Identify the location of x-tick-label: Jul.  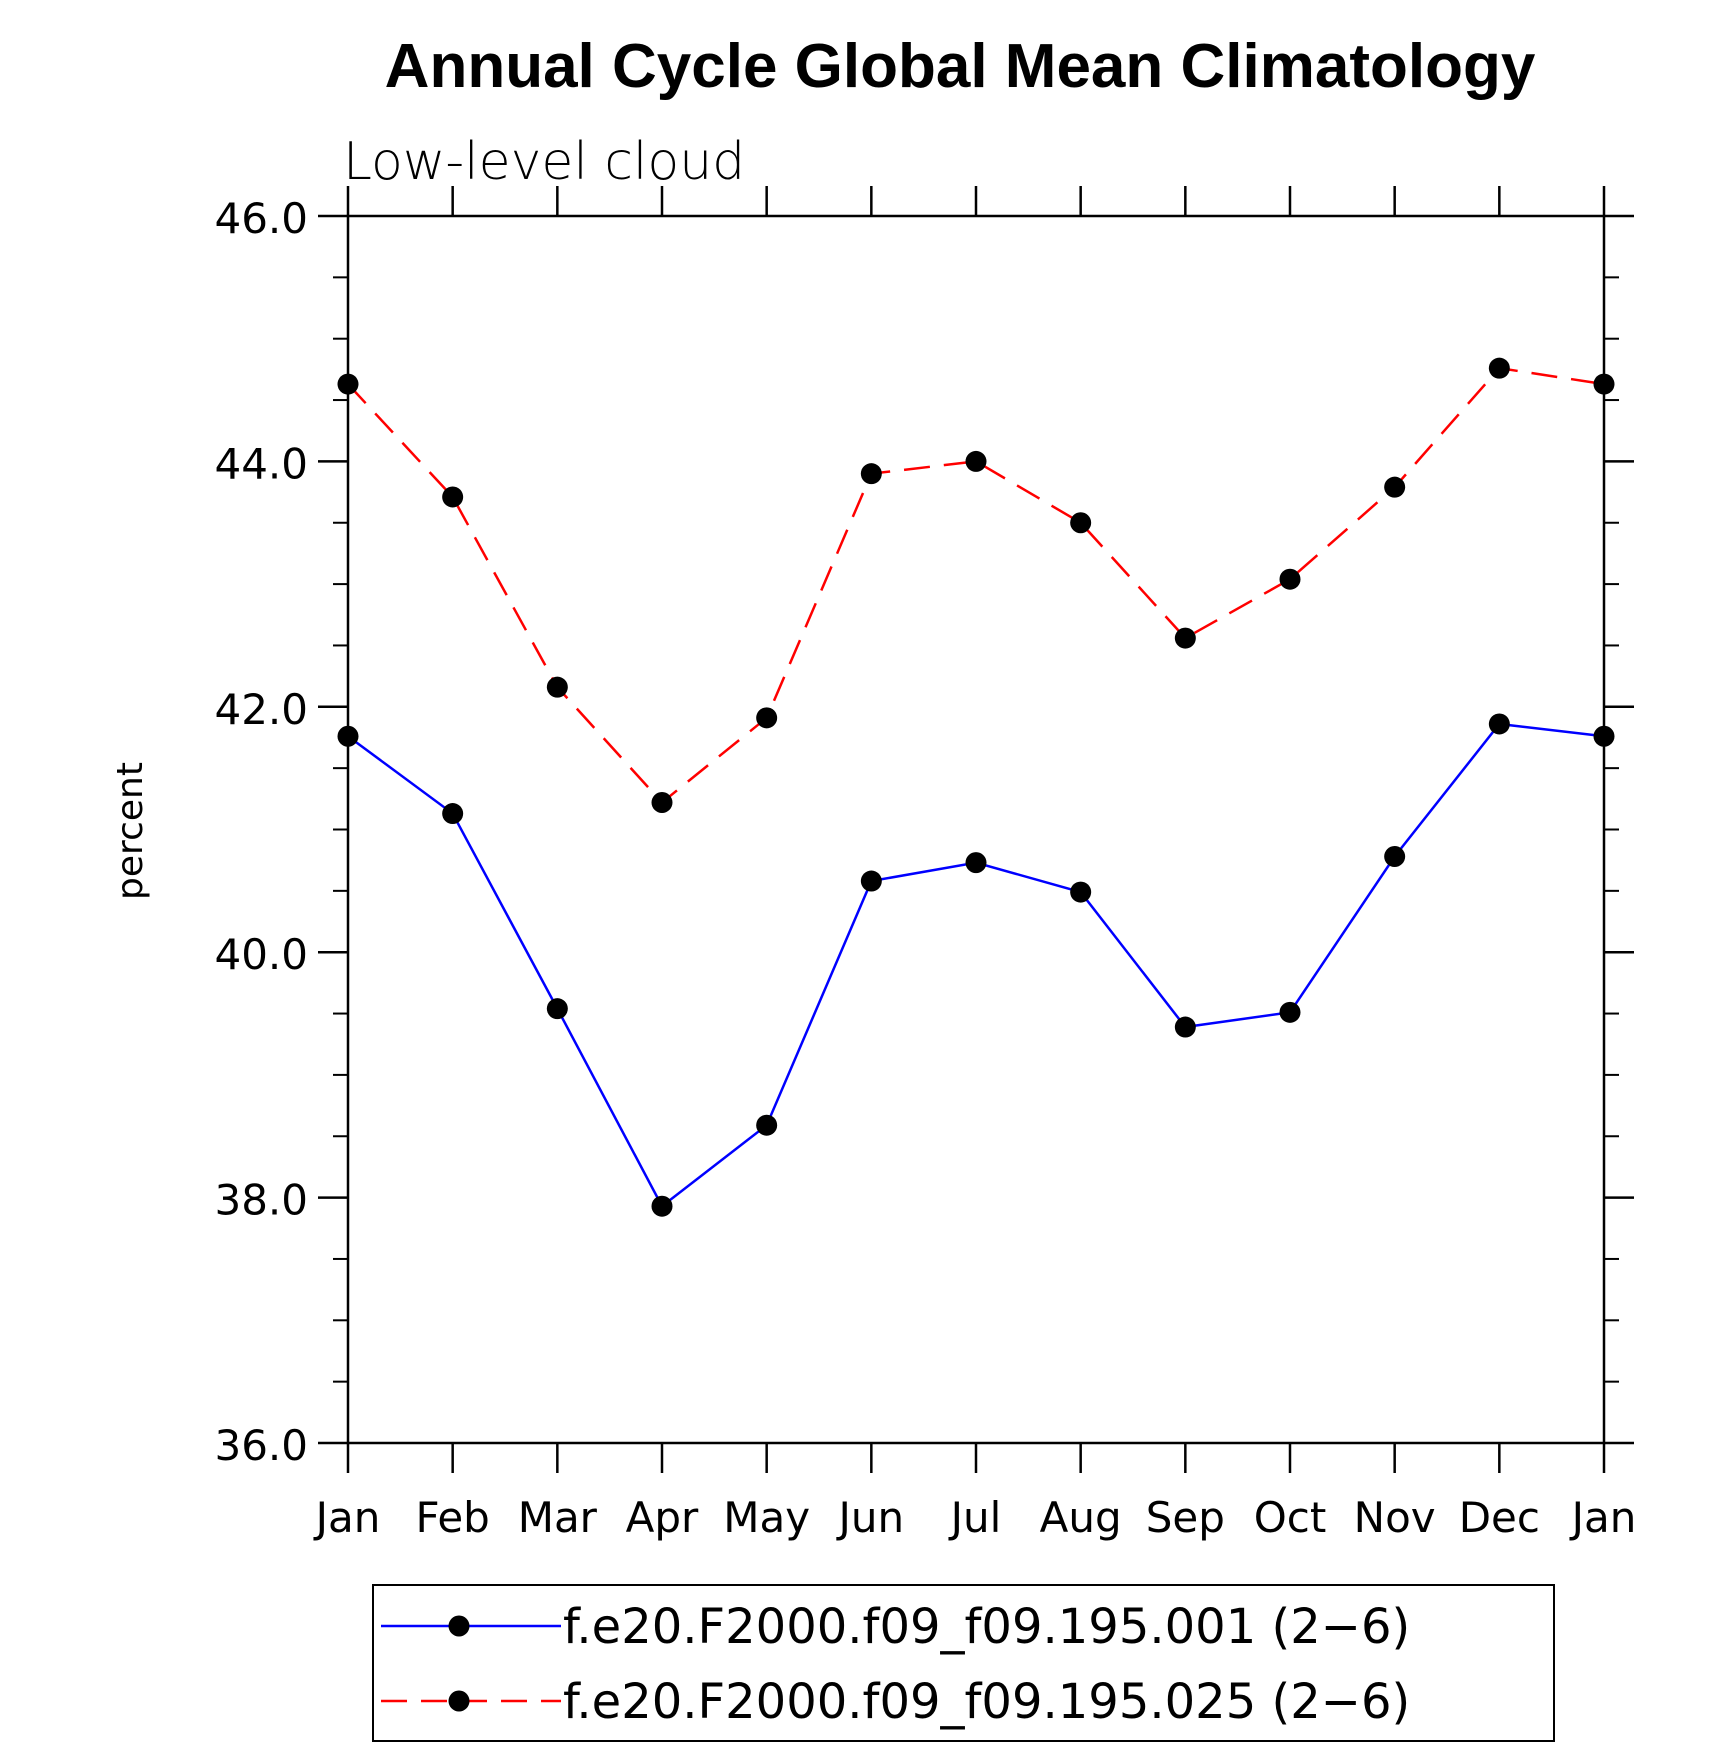
(975, 1517).